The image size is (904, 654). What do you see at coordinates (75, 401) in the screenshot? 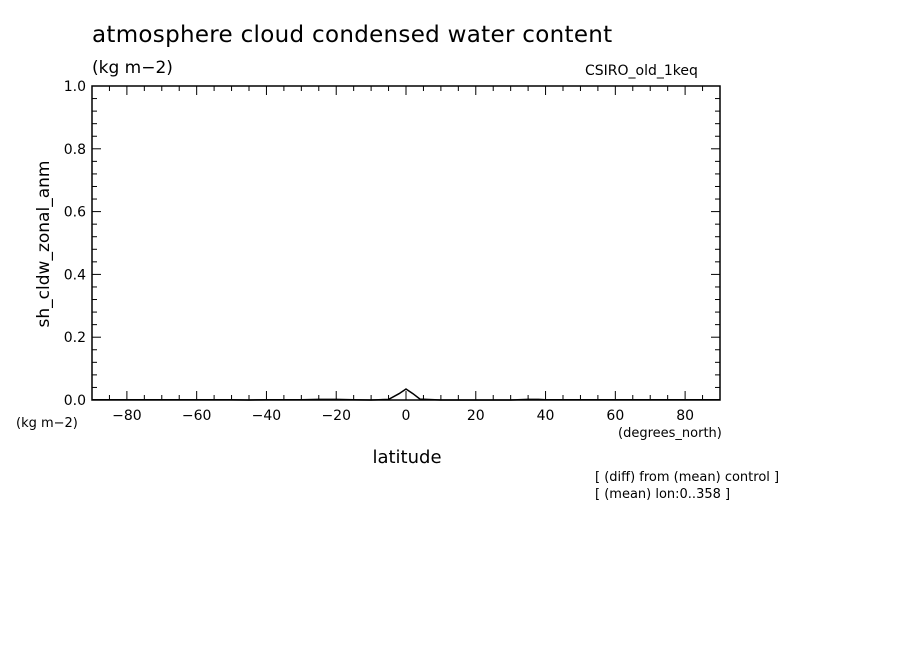
I see `y-tick-label: 0.0` at bounding box center [75, 401].